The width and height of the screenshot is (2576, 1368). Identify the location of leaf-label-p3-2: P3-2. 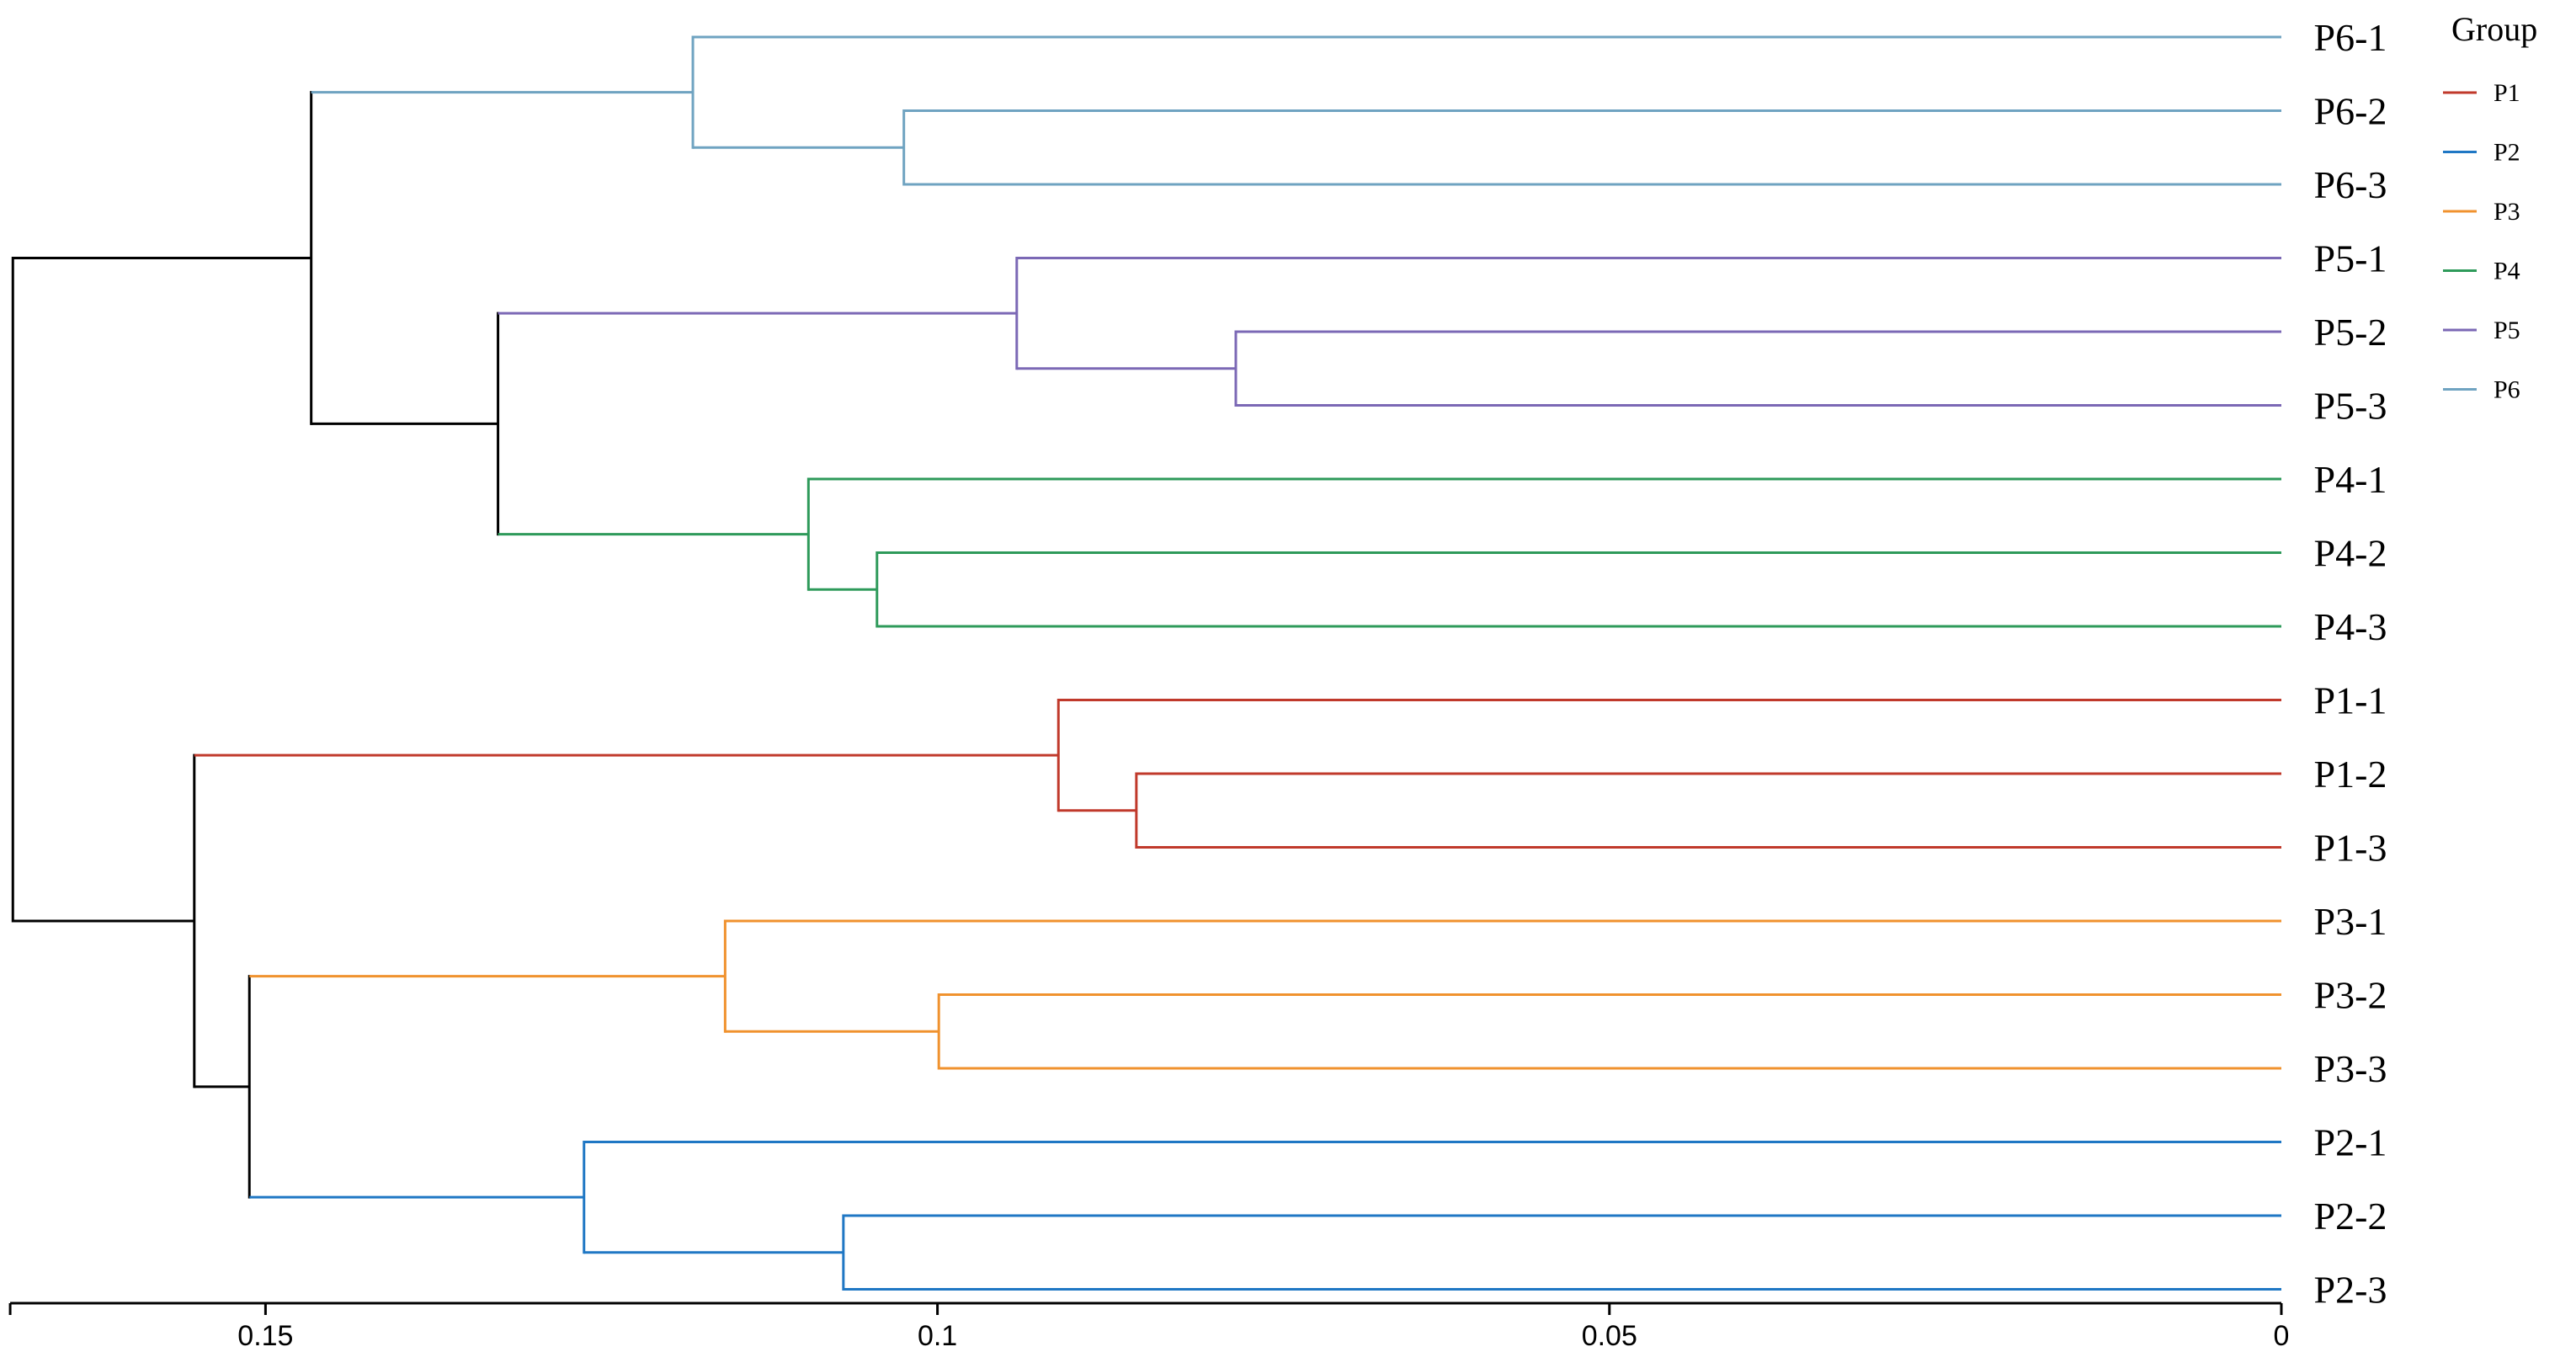
(2350, 995).